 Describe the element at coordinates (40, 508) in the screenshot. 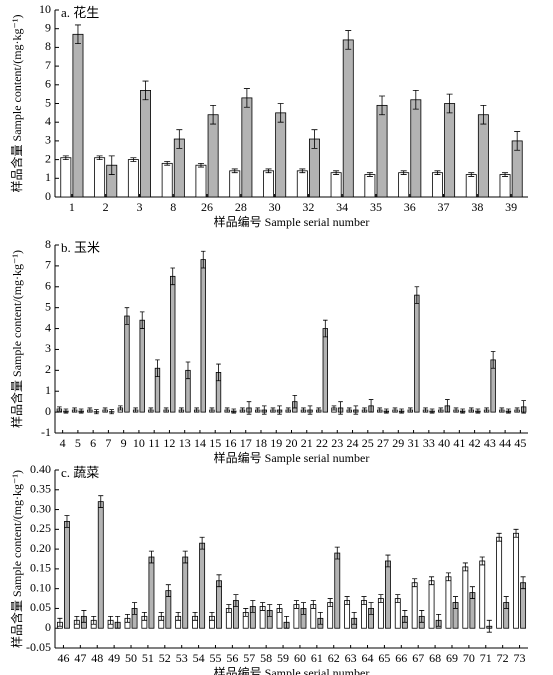

I see `y-tick-label: 0.30` at that location.